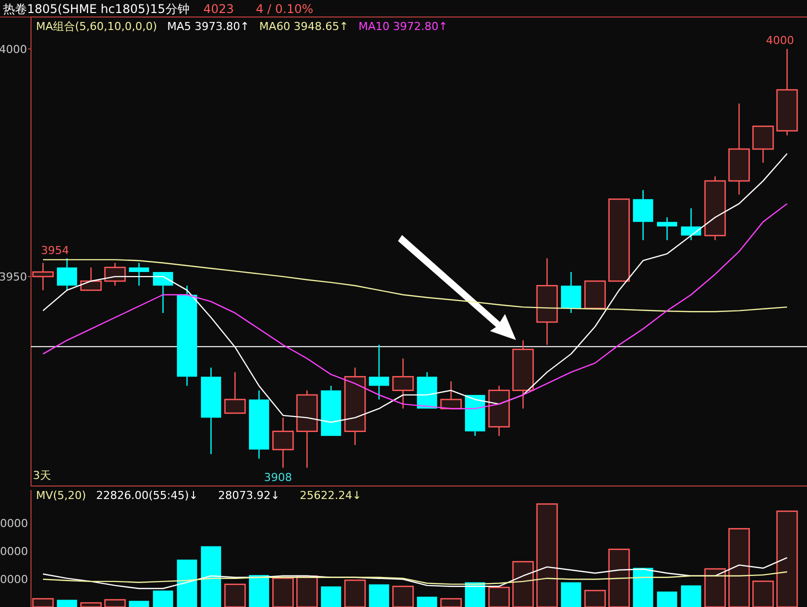 Image resolution: width=807 pixels, height=607 pixels. Describe the element at coordinates (61, 495) in the screenshot. I see `legend-title: MV(5,20)` at that location.